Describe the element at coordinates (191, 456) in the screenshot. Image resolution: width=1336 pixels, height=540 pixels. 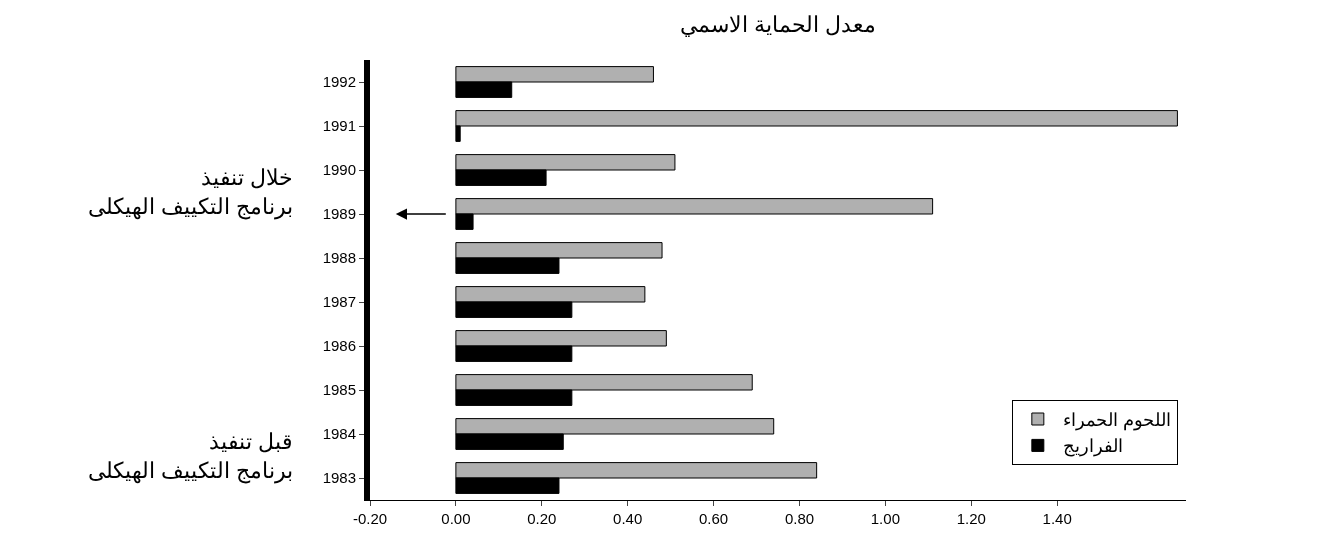
I see `text: قبل تنفيذ برنامج التكييف الهيكلى` at that location.